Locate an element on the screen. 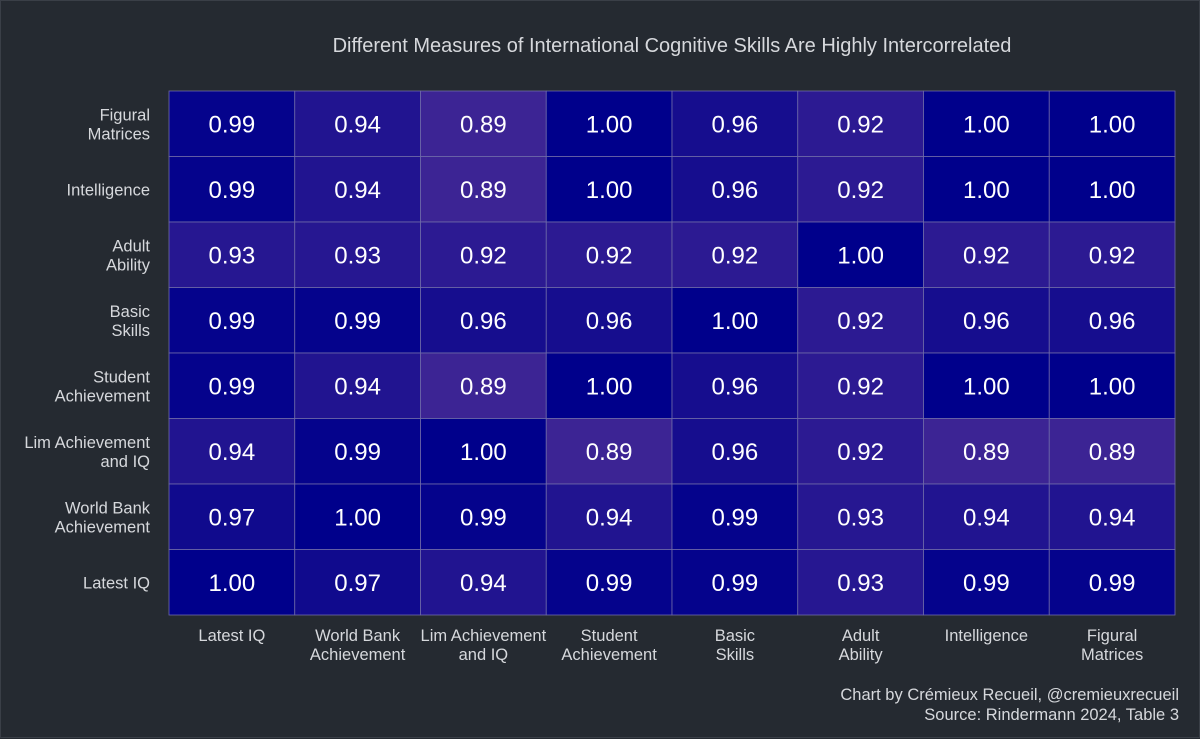 This screenshot has height=739, width=1200. y-tick-label: World Bank Achievement is located at coordinates (103, 517).